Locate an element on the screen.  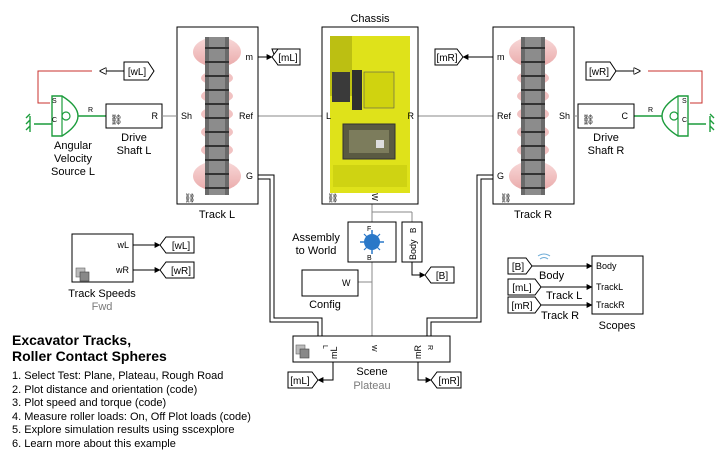
drive-l-label-2: Shaft L is located at coordinates (134, 151).